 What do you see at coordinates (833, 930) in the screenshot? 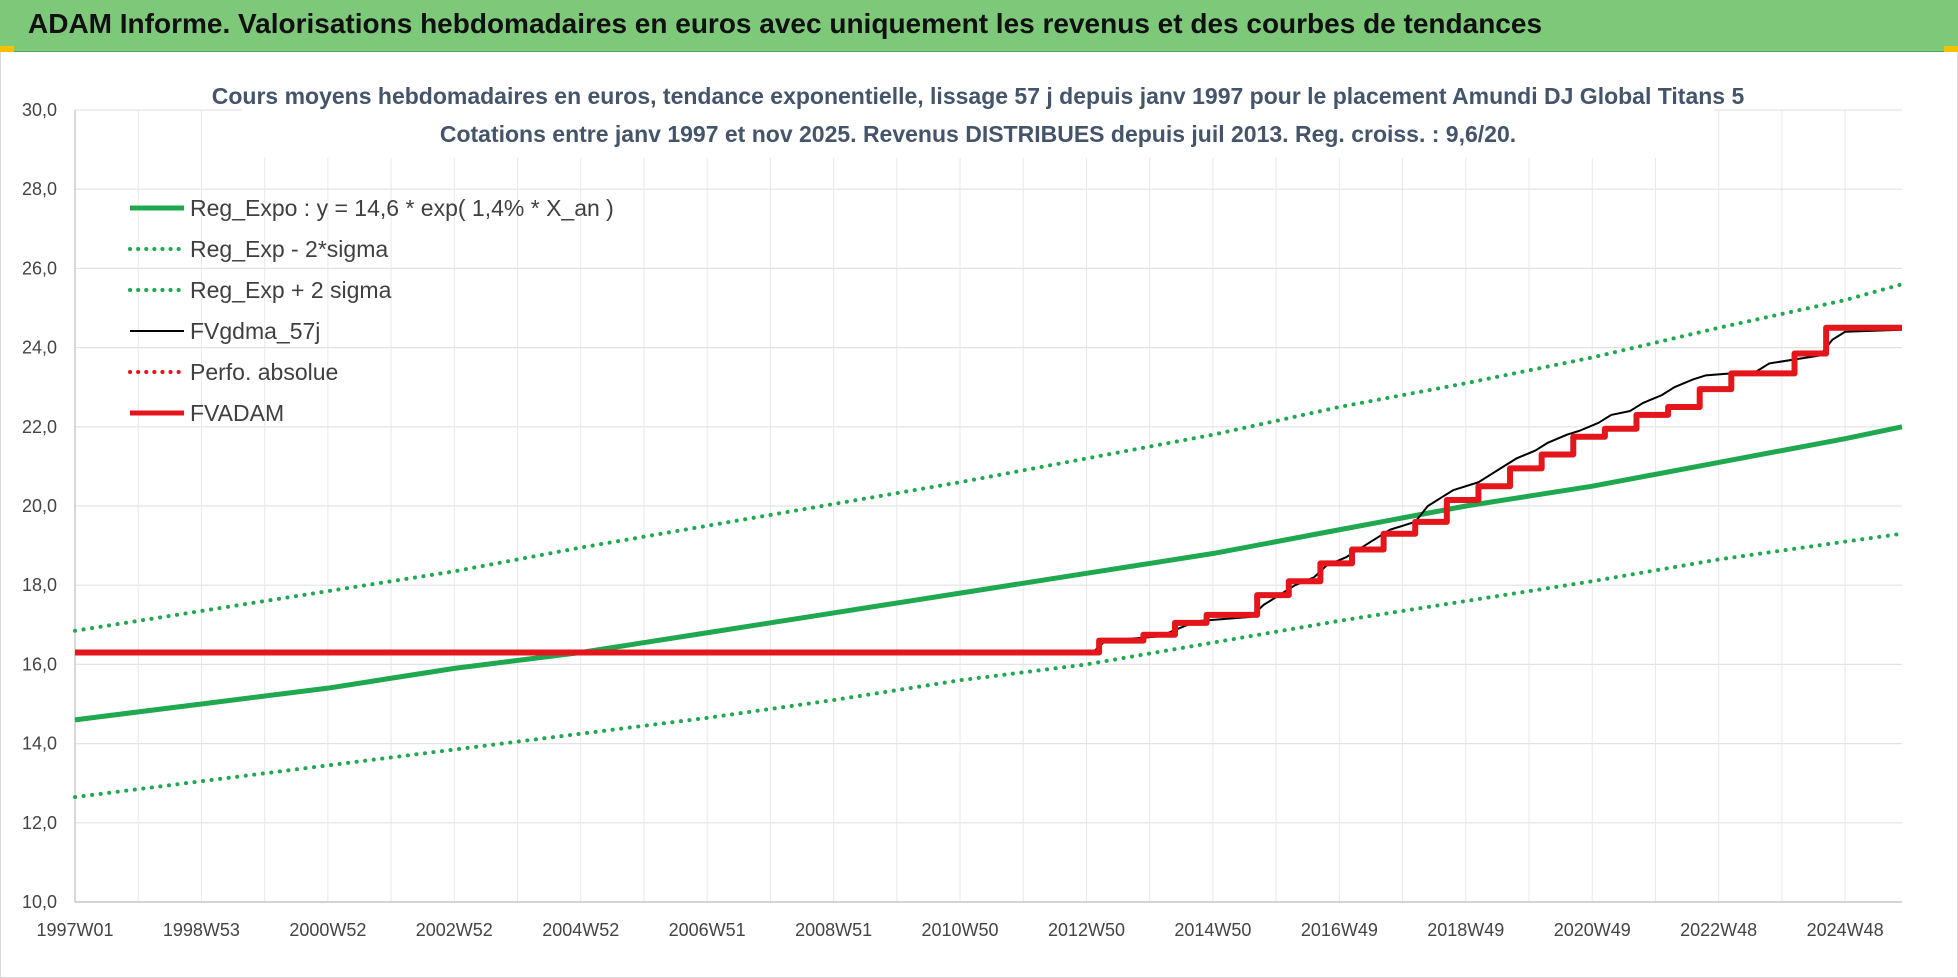
I see `x-tick-label: 2008W51` at bounding box center [833, 930].